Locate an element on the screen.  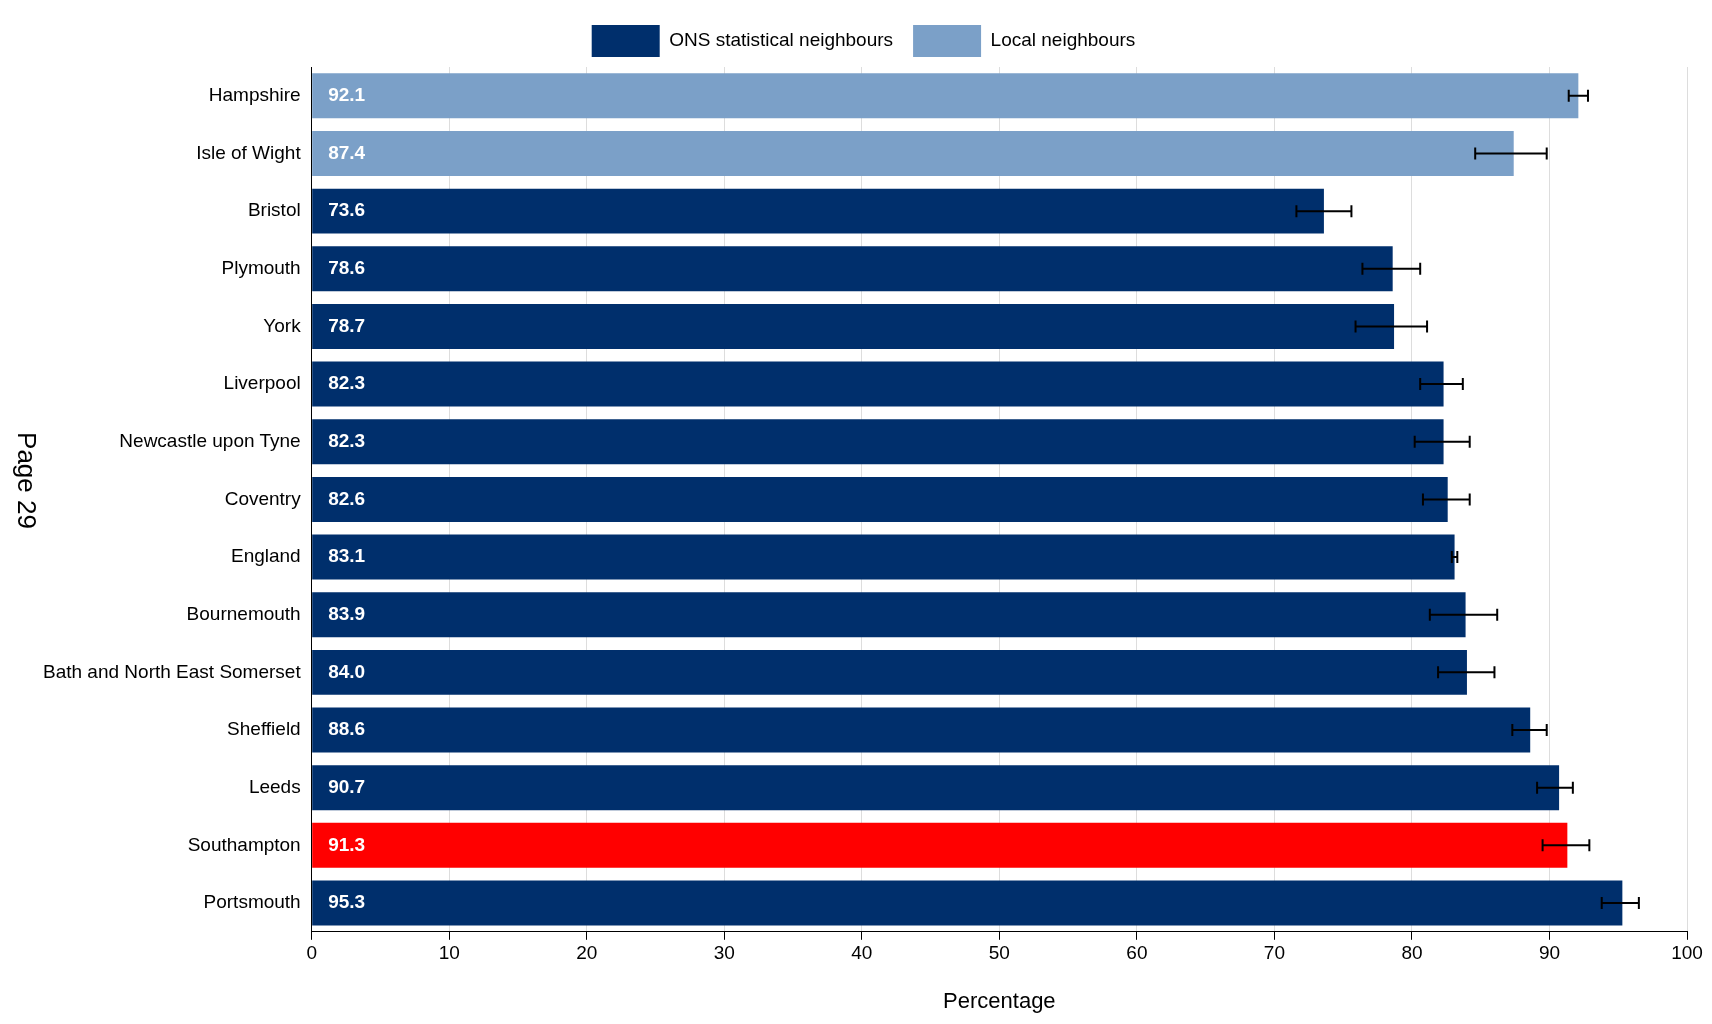
data-label: 90.7 is located at coordinates (347, 786).